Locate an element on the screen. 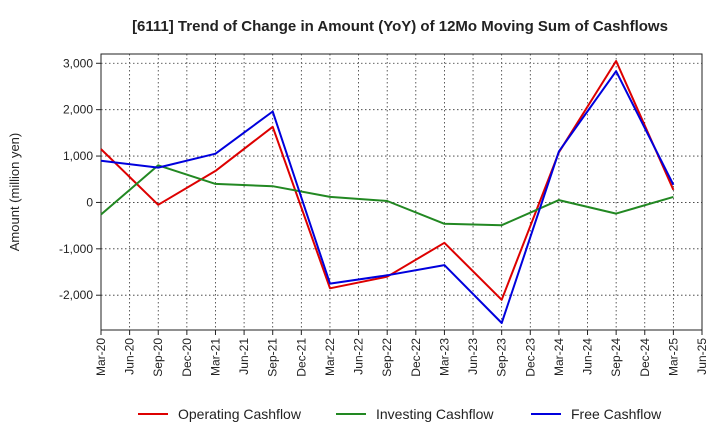 The width and height of the screenshot is (720, 440). x-tick-label: Dec-24 is located at coordinates (645, 357).